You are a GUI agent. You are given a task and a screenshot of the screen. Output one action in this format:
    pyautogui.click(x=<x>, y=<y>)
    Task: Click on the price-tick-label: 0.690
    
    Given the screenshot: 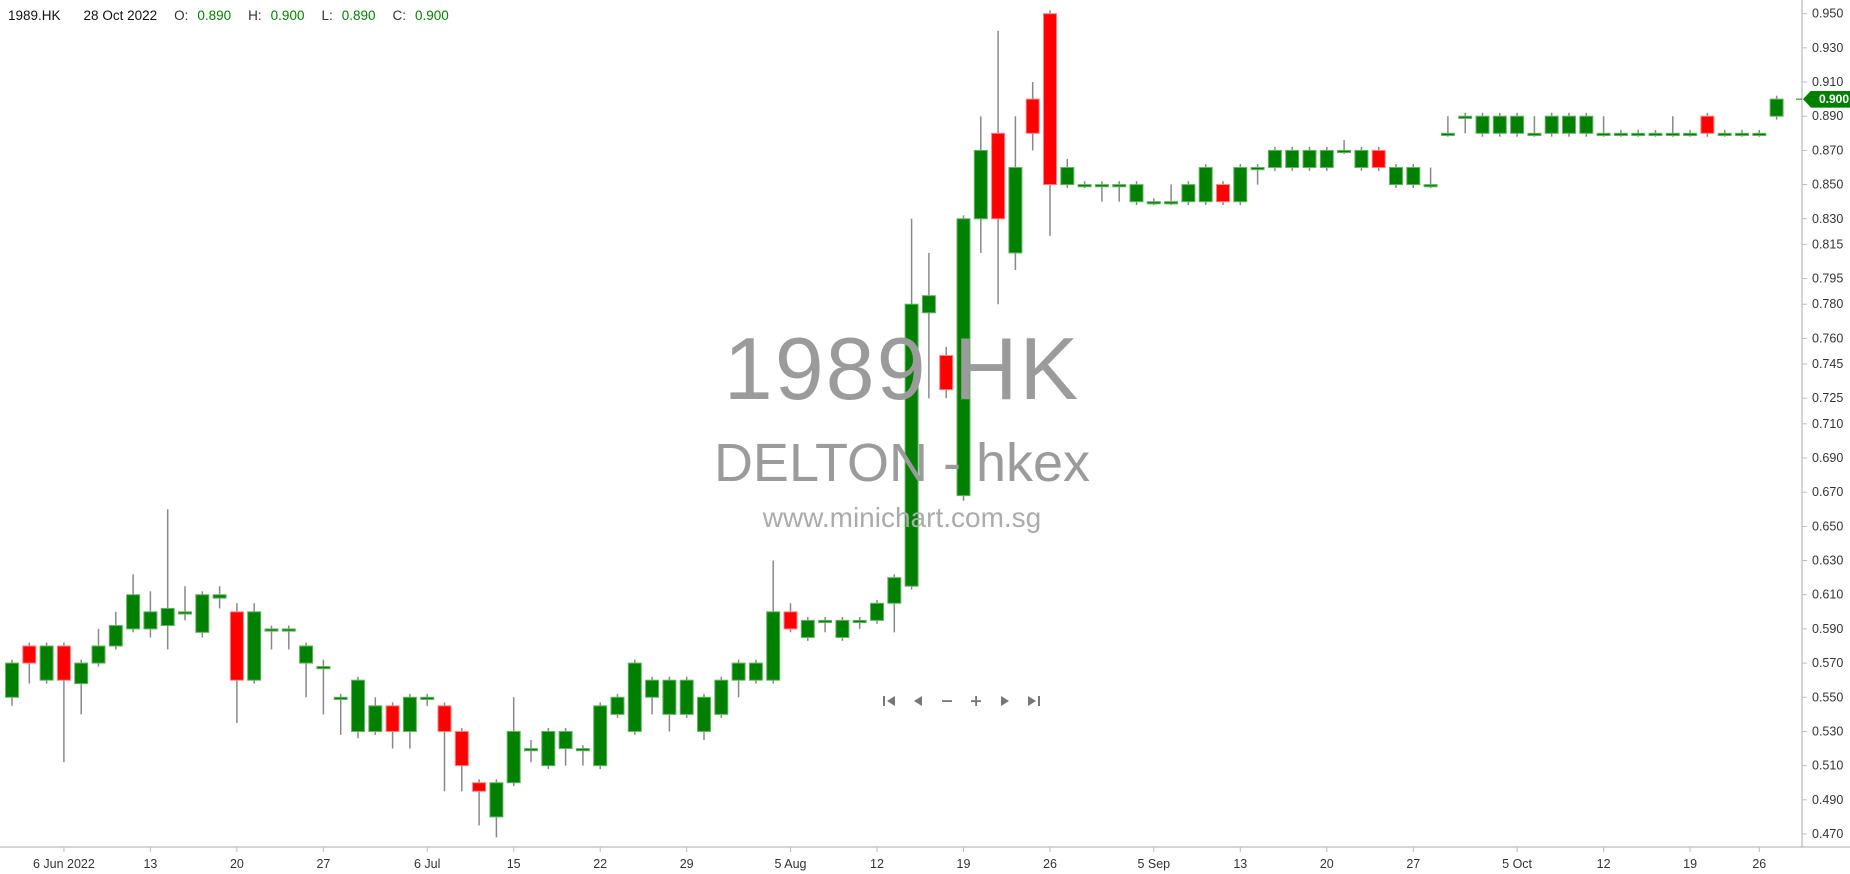 What is the action you would take?
    pyautogui.click(x=1827, y=458)
    